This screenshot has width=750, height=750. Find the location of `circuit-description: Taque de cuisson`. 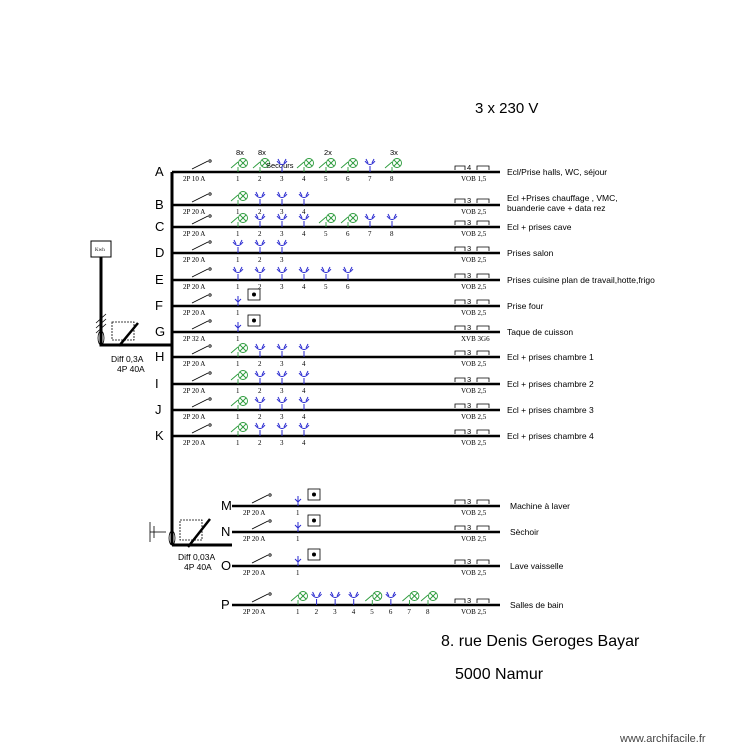

circuit-description: Taque de cuisson is located at coordinates (540, 332).